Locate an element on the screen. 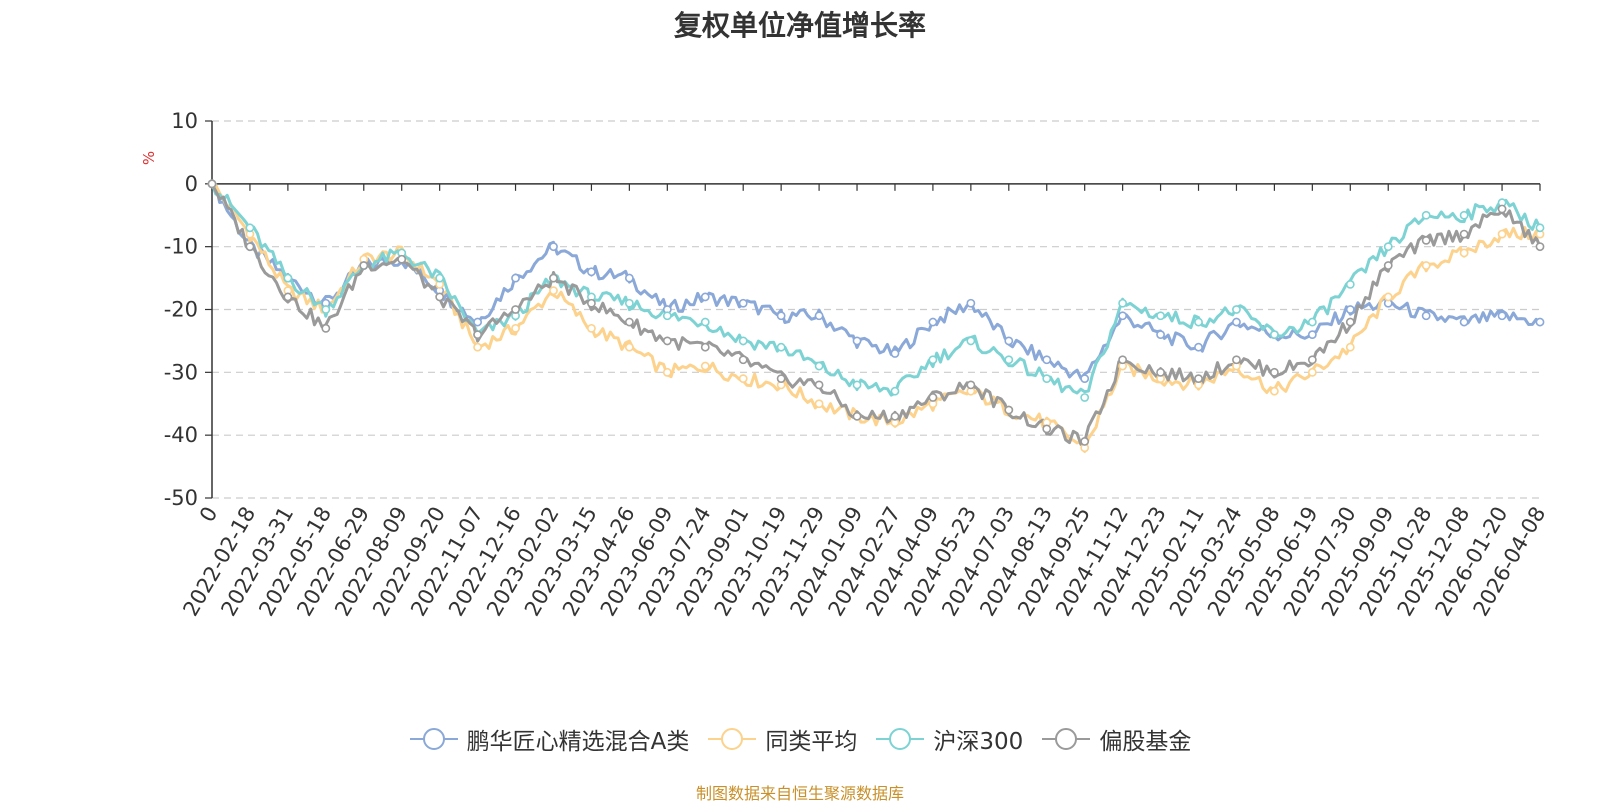  y-axis: 10 0 -10 -20 -30 -40 -50 is located at coordinates (188, 309).